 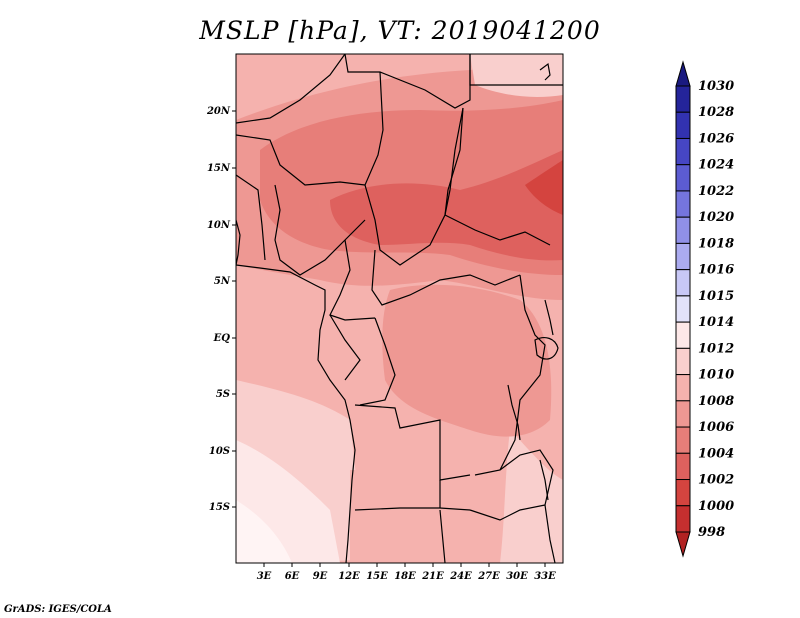 I want to click on lon-label: 24E, so click(x=460, y=576).